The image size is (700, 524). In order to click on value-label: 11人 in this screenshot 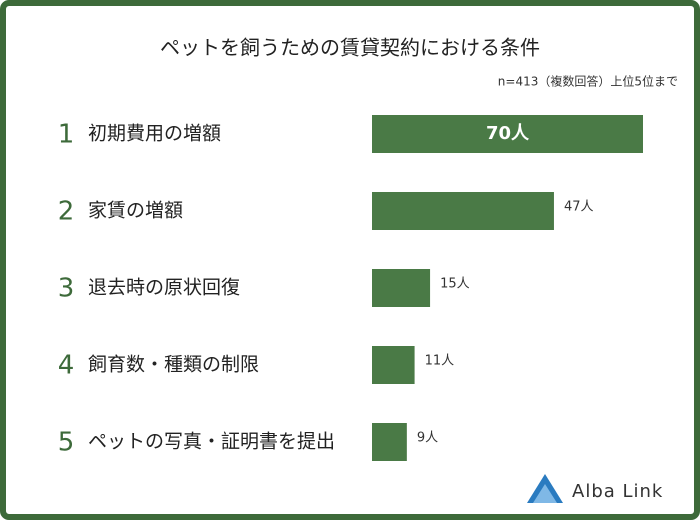, I will do `click(440, 361)`.